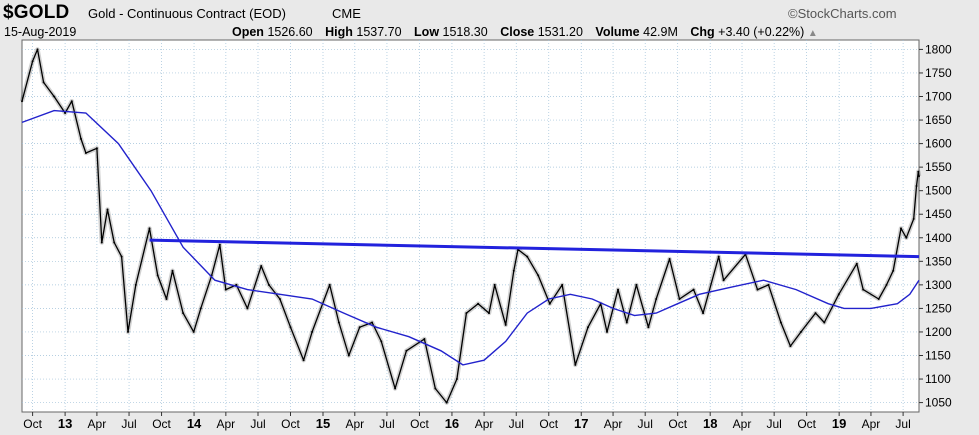  I want to click on brand-watermark: ©StockCharts.com, so click(842, 13).